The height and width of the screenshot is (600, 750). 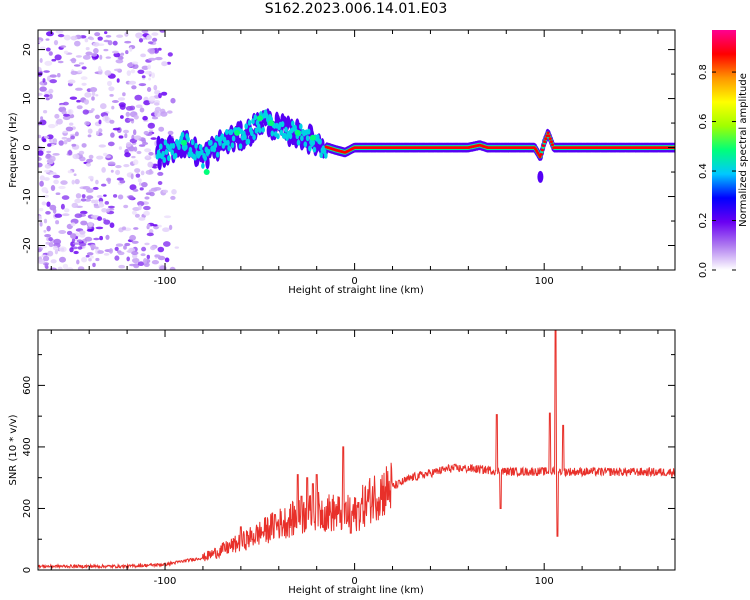 What do you see at coordinates (27, 98) in the screenshot?
I see `y-tick-label: 10` at bounding box center [27, 98].